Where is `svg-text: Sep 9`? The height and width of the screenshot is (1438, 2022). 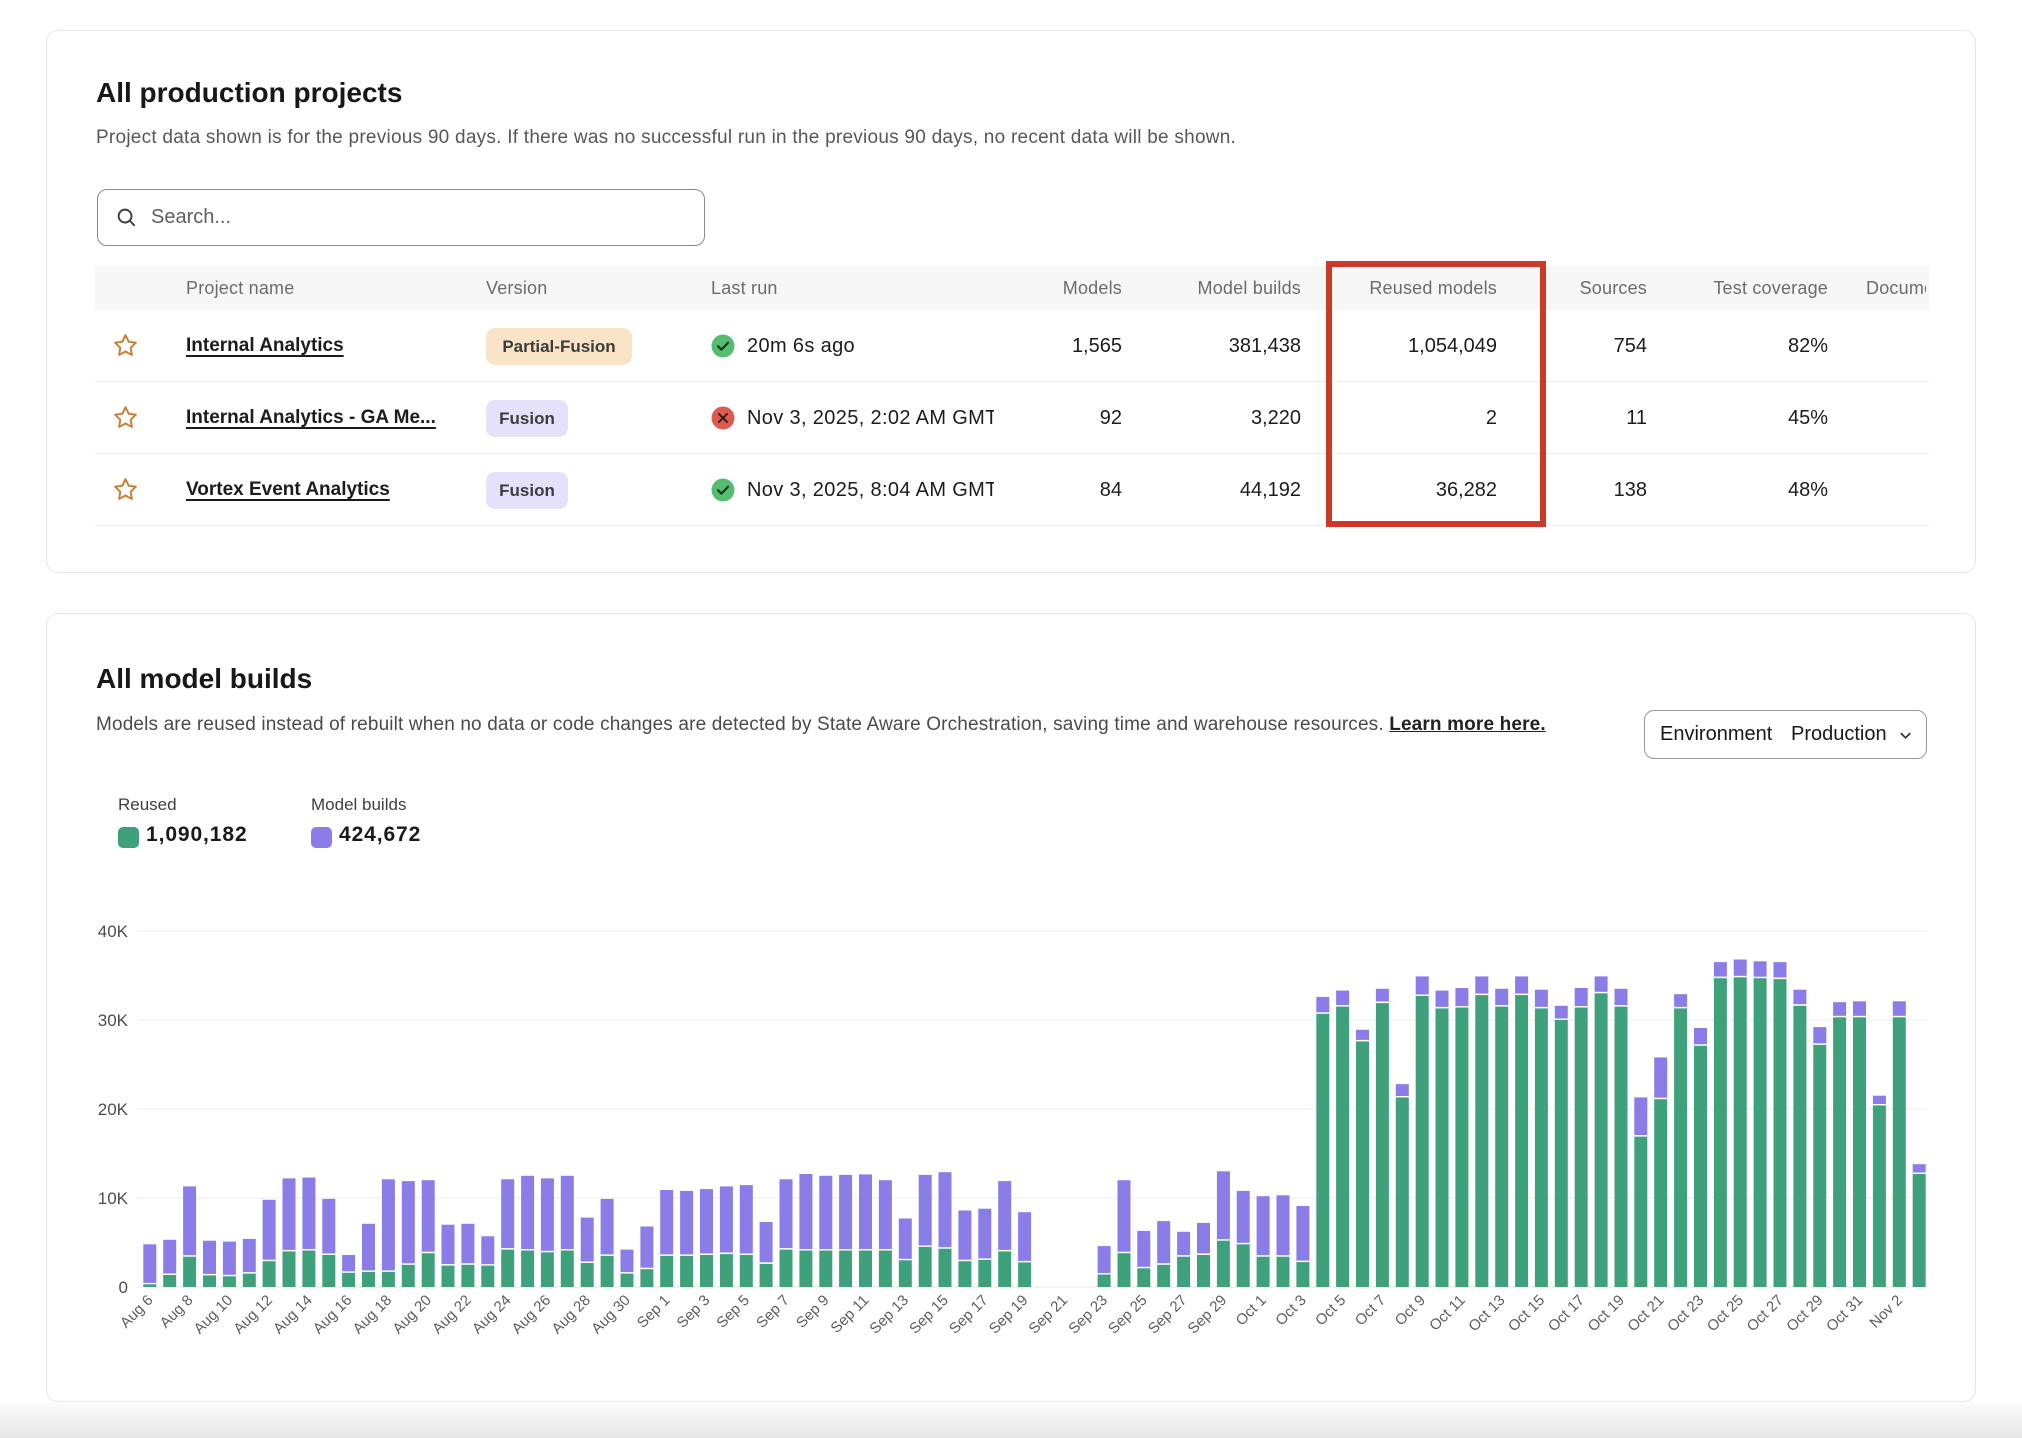 svg-text: Sep 9 is located at coordinates (813, 1312).